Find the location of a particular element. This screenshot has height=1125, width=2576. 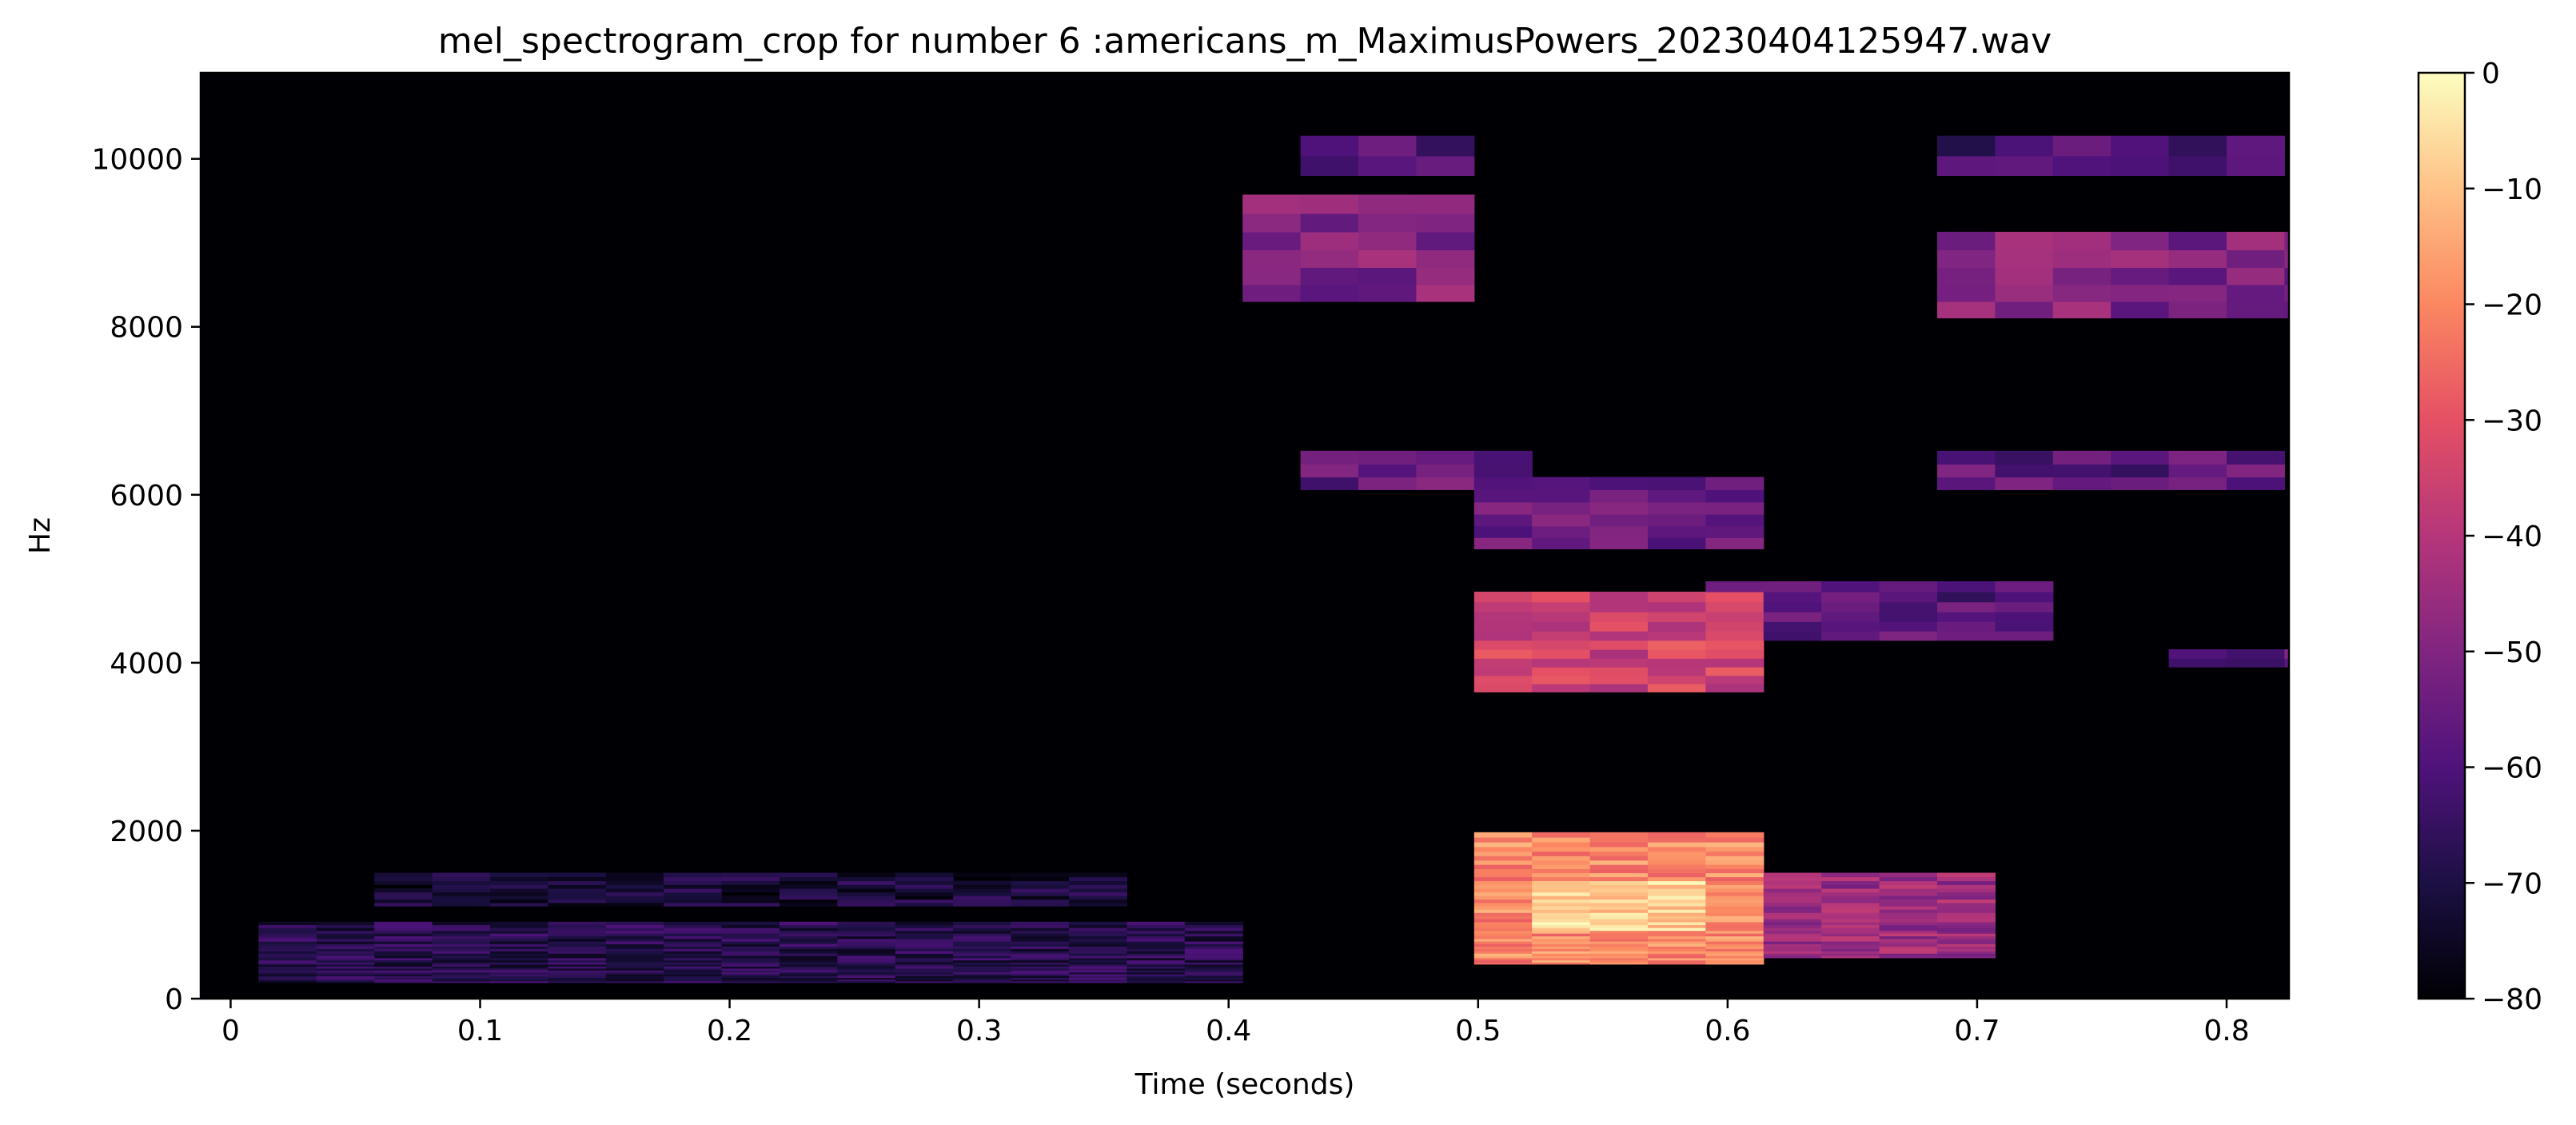

x-tick-label: 0.5 is located at coordinates (1478, 1031).